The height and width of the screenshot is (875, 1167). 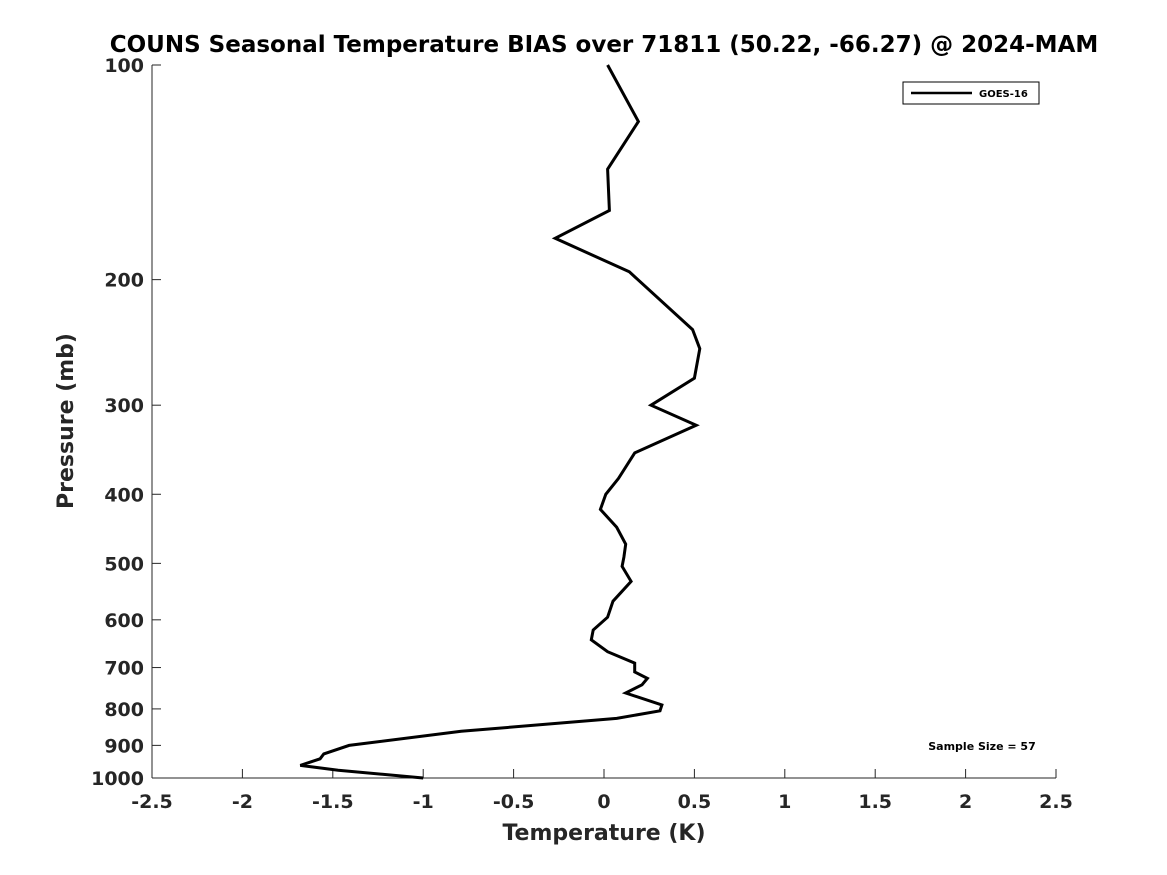 What do you see at coordinates (126, 422) in the screenshot?
I see `y-axis: 100 200 300 400 500 600 700 800 900 1000` at bounding box center [126, 422].